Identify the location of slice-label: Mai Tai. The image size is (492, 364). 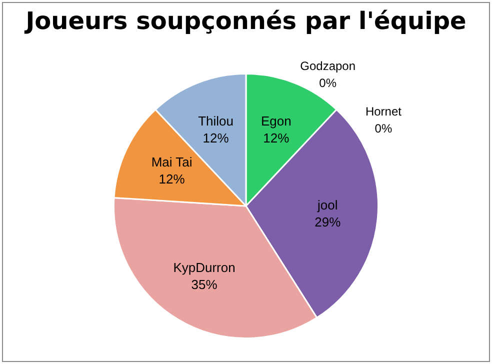
(171, 162).